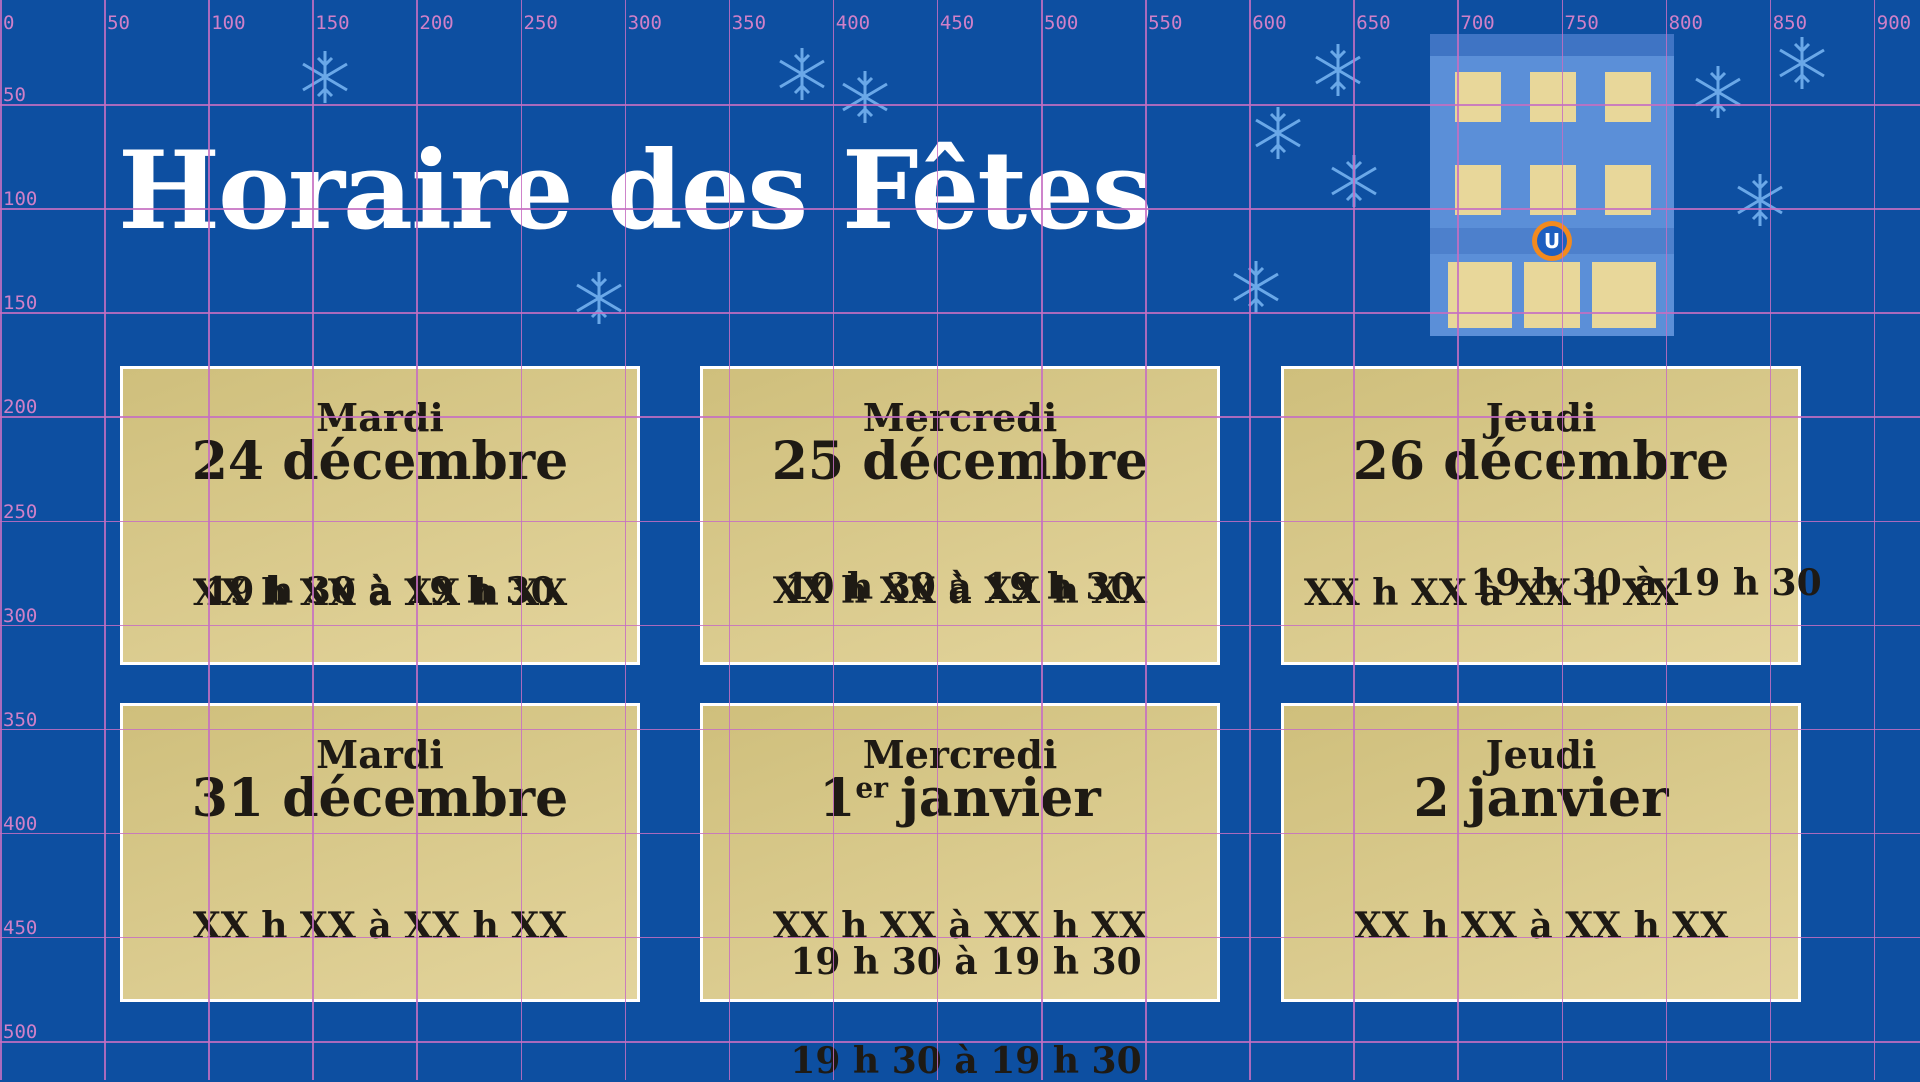 The image size is (1920, 1082). I want to click on day: Mercredi, so click(960, 754).